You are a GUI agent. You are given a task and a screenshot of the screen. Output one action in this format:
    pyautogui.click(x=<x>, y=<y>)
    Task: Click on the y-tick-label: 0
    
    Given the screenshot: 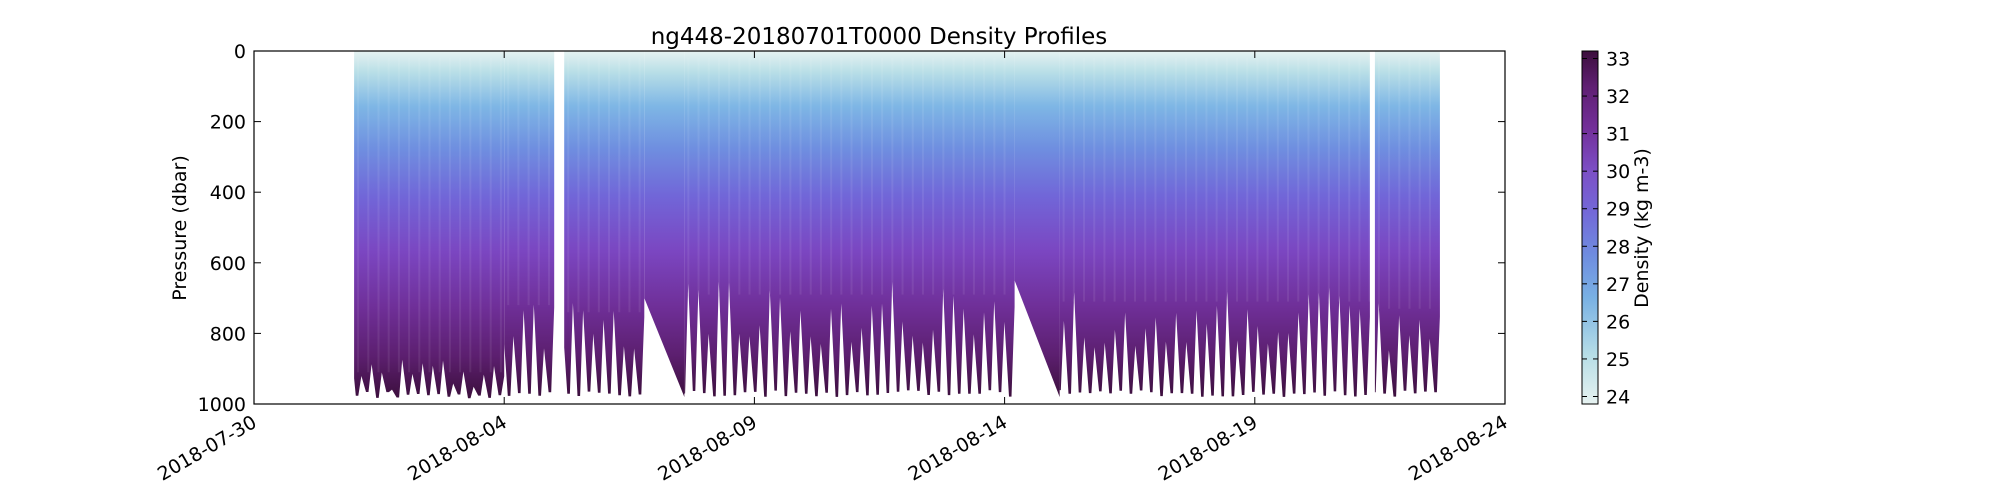 What is the action you would take?
    pyautogui.click(x=240, y=52)
    